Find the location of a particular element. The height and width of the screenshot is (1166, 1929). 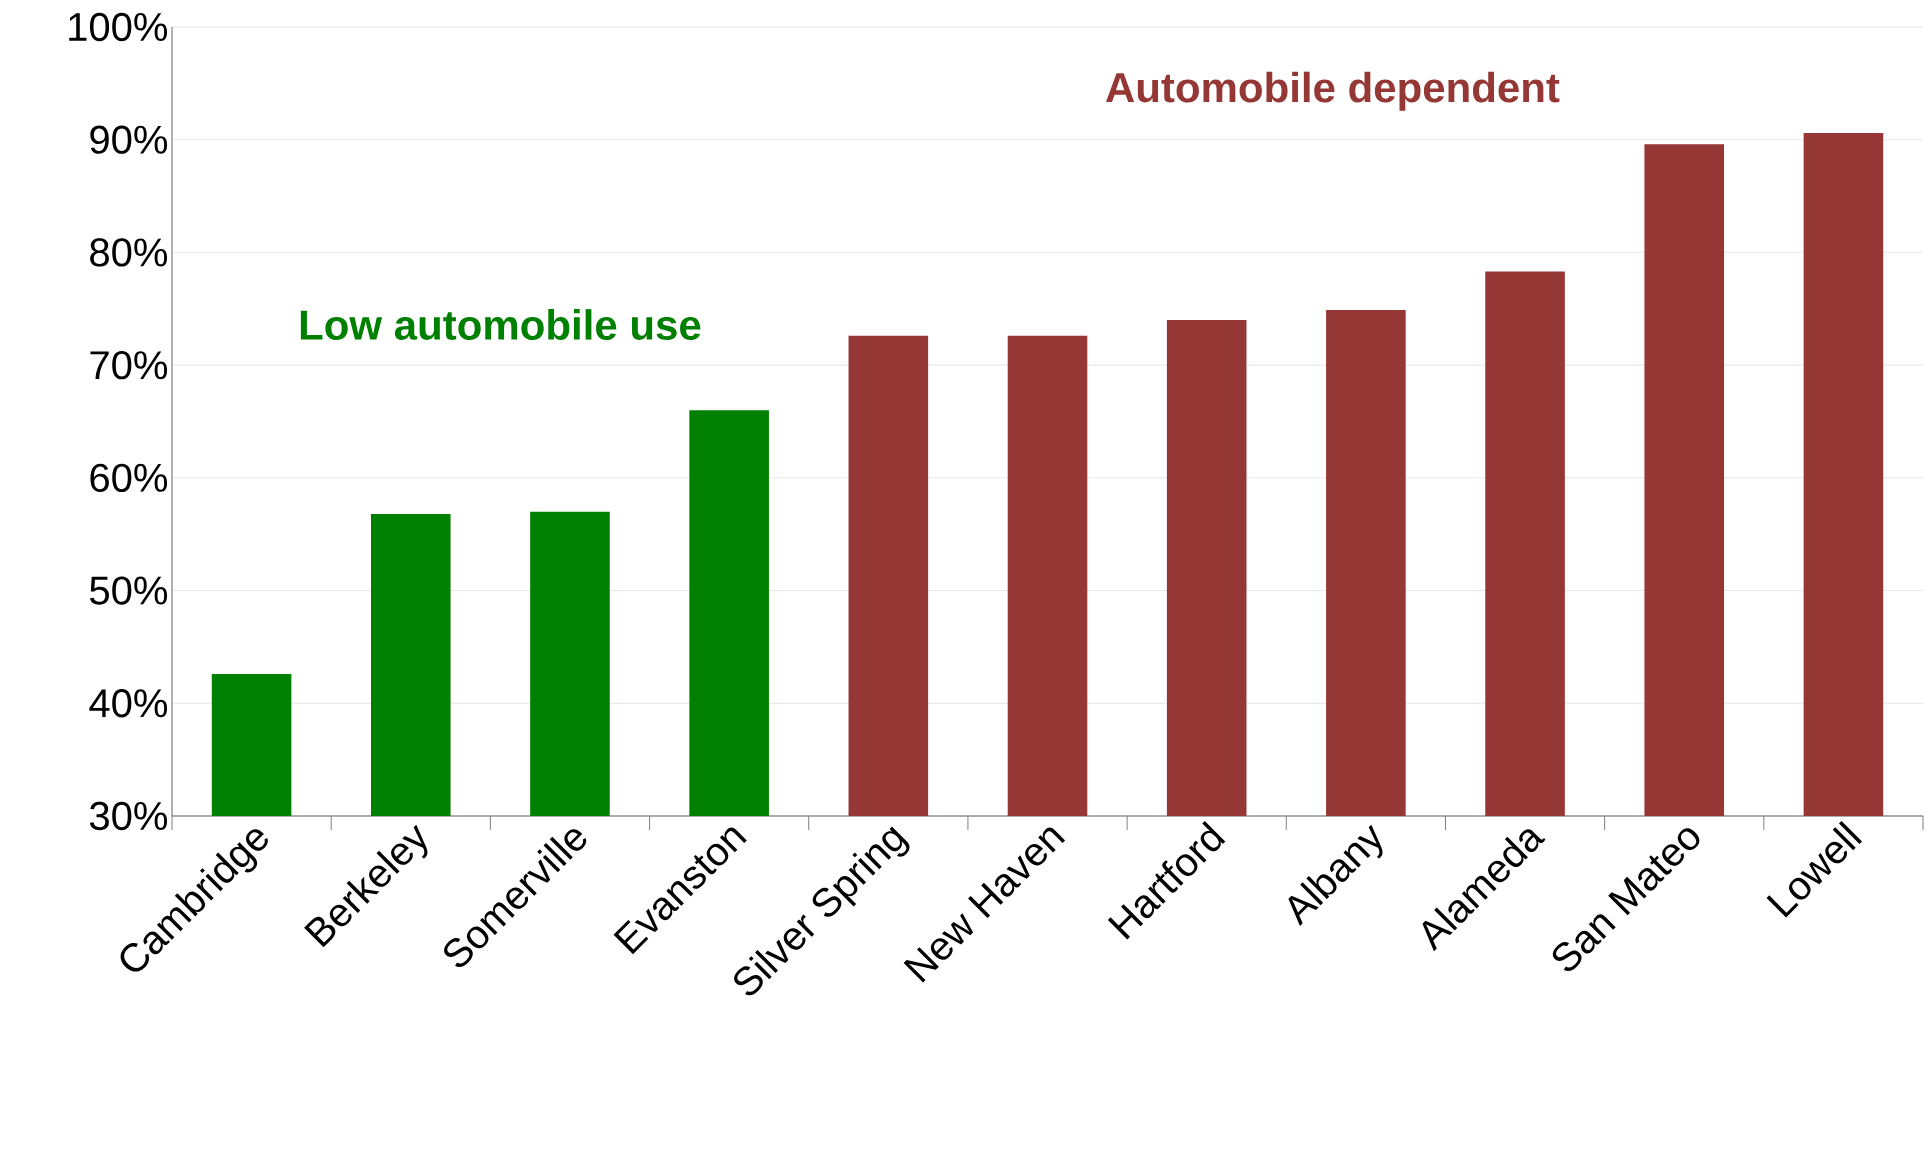

y-tick-label: 50% is located at coordinates (129, 590).